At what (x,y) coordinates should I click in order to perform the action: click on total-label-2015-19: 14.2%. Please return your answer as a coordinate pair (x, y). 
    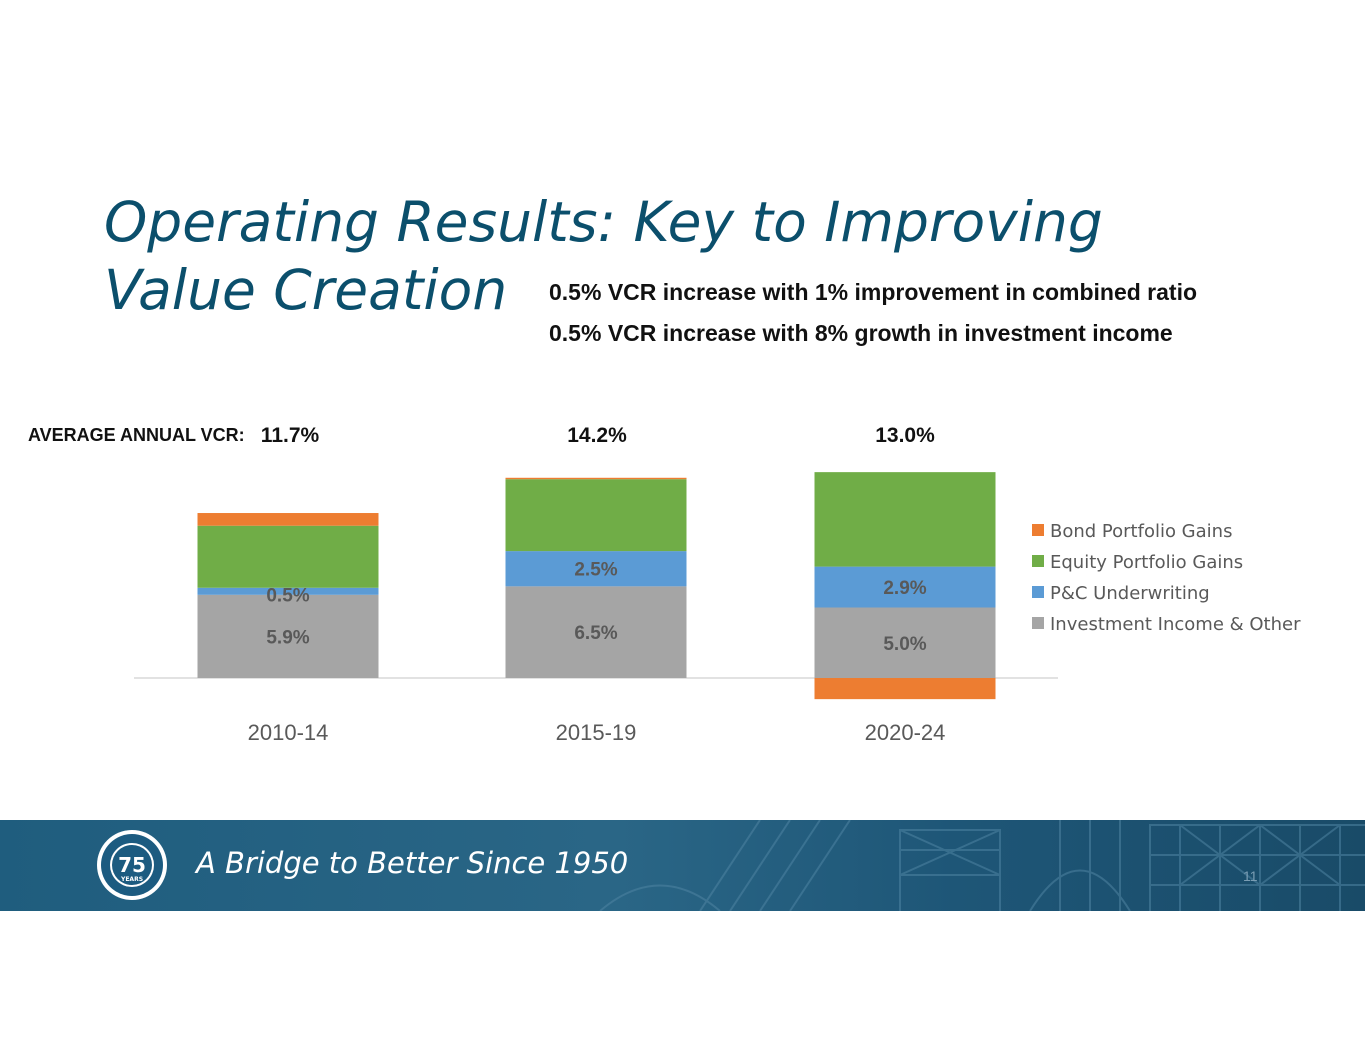
    Looking at the image, I should click on (597, 435).